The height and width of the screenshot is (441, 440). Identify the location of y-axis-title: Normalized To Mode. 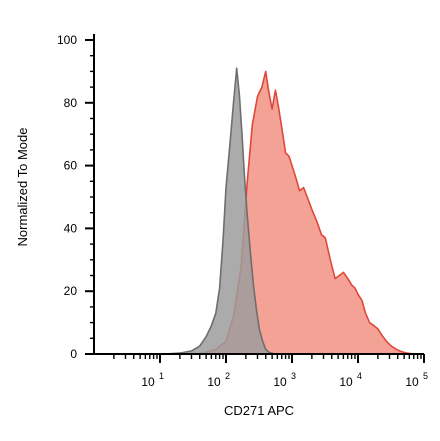
(22, 187).